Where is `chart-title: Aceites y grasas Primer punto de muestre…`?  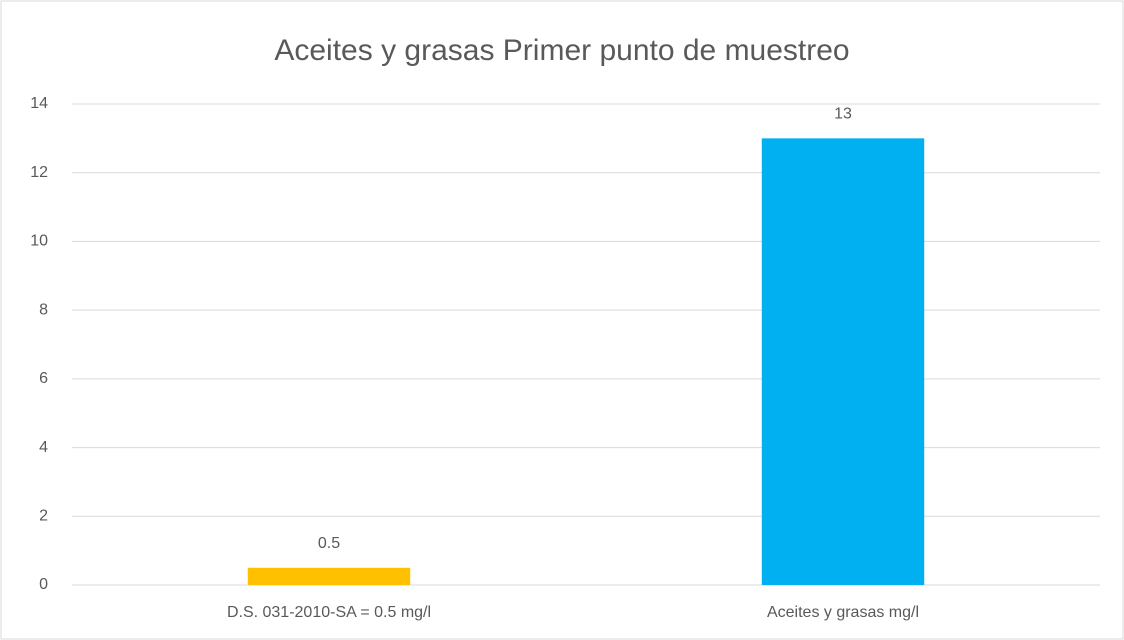 chart-title: Aceites y grasas Primer punto de muestre… is located at coordinates (561, 50).